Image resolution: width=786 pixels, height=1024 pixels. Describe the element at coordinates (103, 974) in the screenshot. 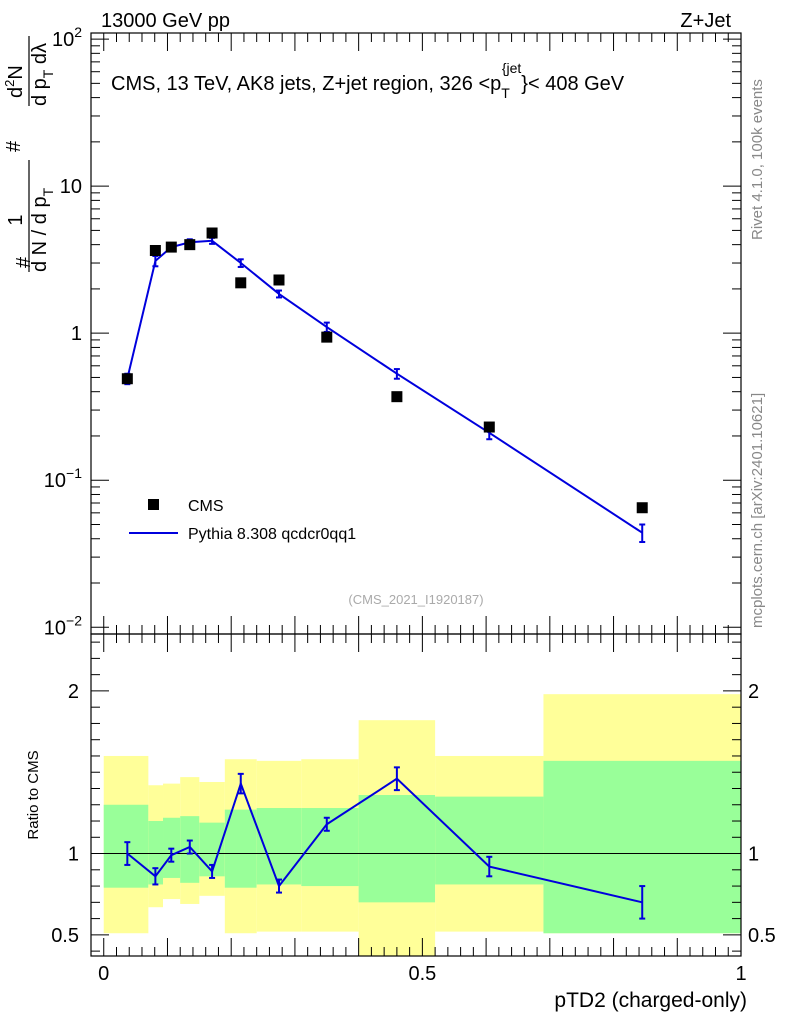

I see `ratio-xtick-label: 0` at that location.